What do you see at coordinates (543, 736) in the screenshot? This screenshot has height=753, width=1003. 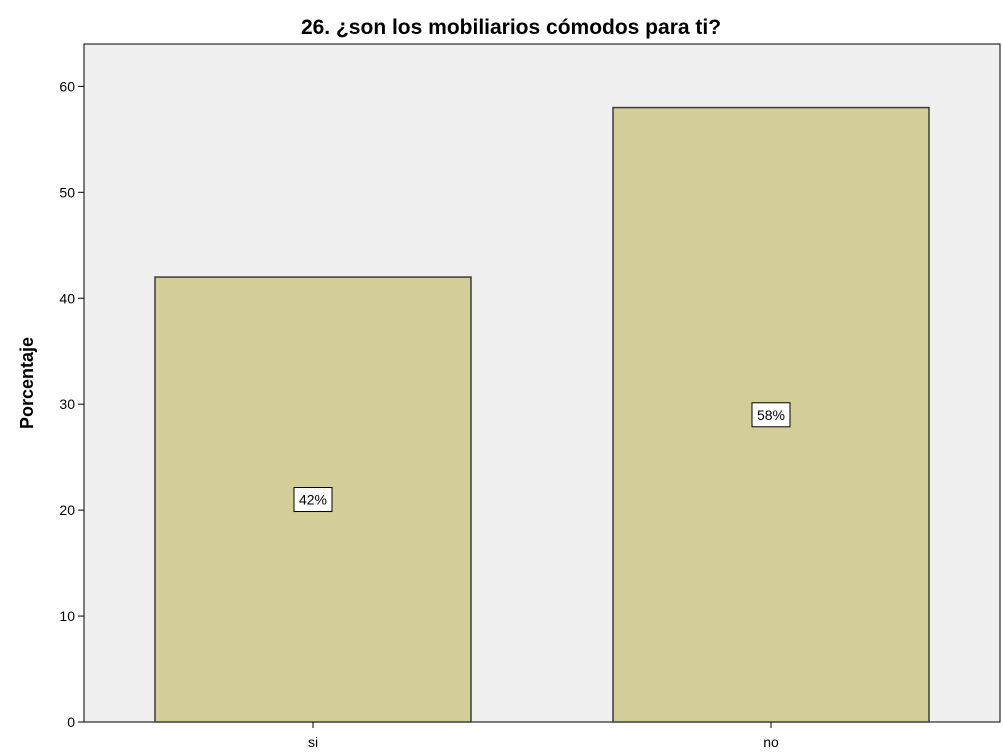 I see `x-axis-ticks: si no` at bounding box center [543, 736].